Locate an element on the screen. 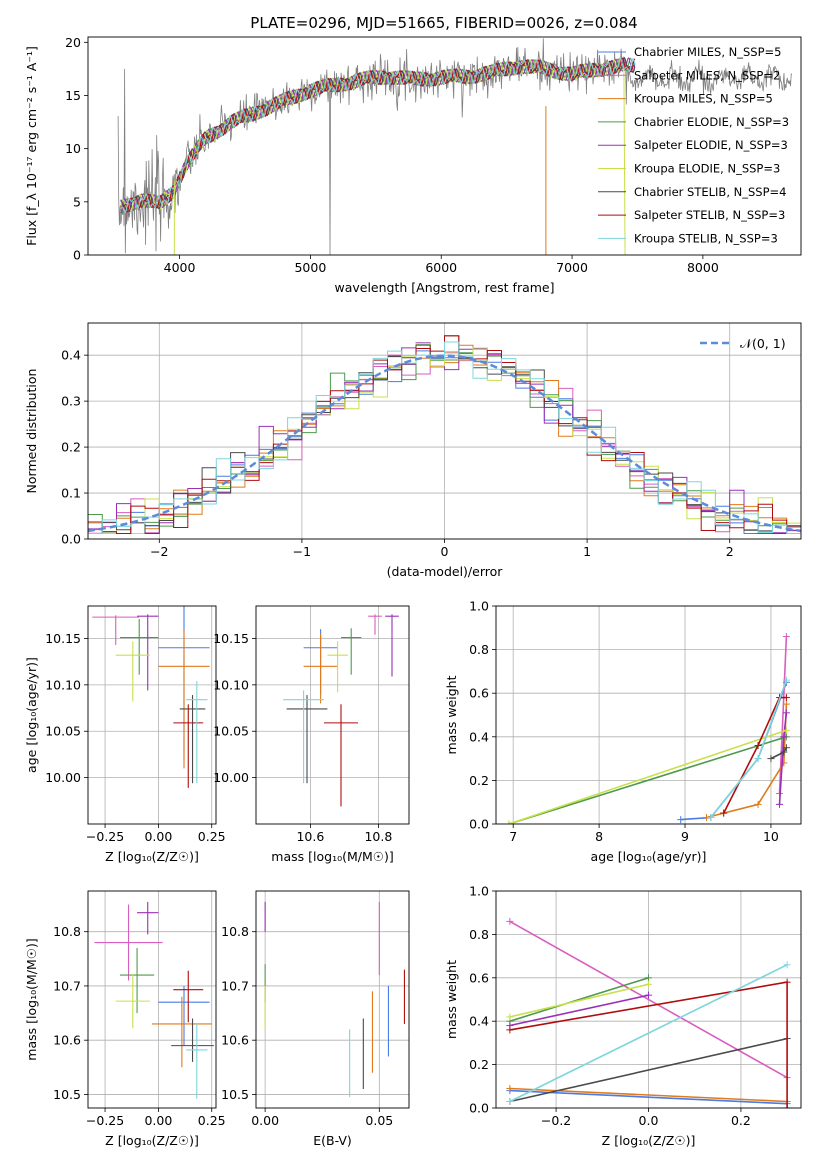  x-tick-label: 9 is located at coordinates (685, 836).